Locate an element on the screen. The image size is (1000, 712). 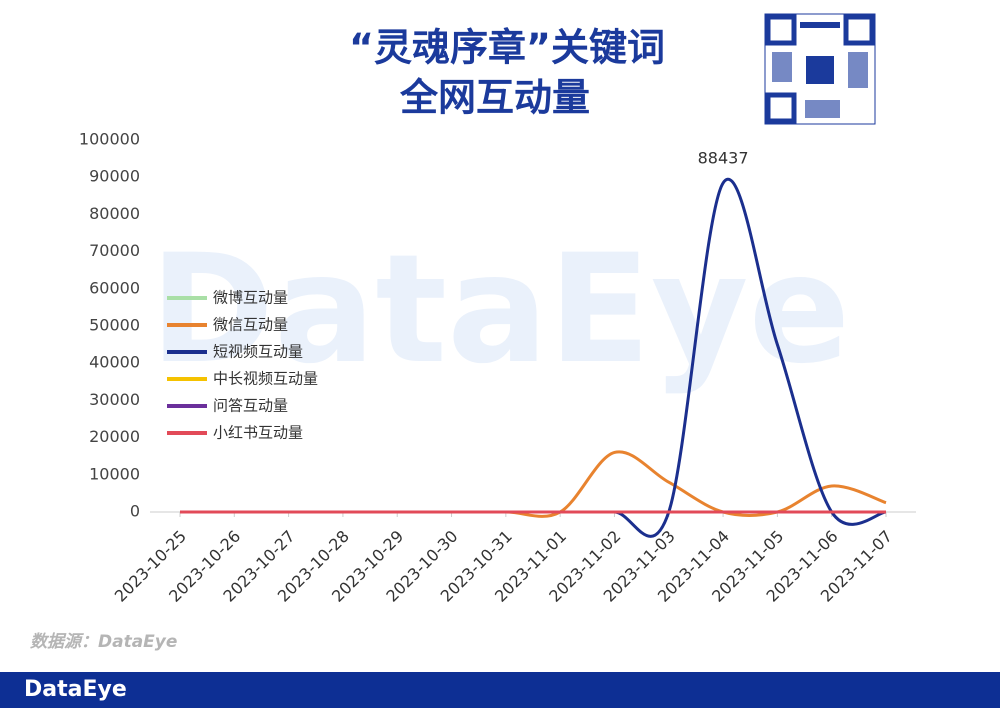
y-tick-label: 100000 is located at coordinates (109, 139).